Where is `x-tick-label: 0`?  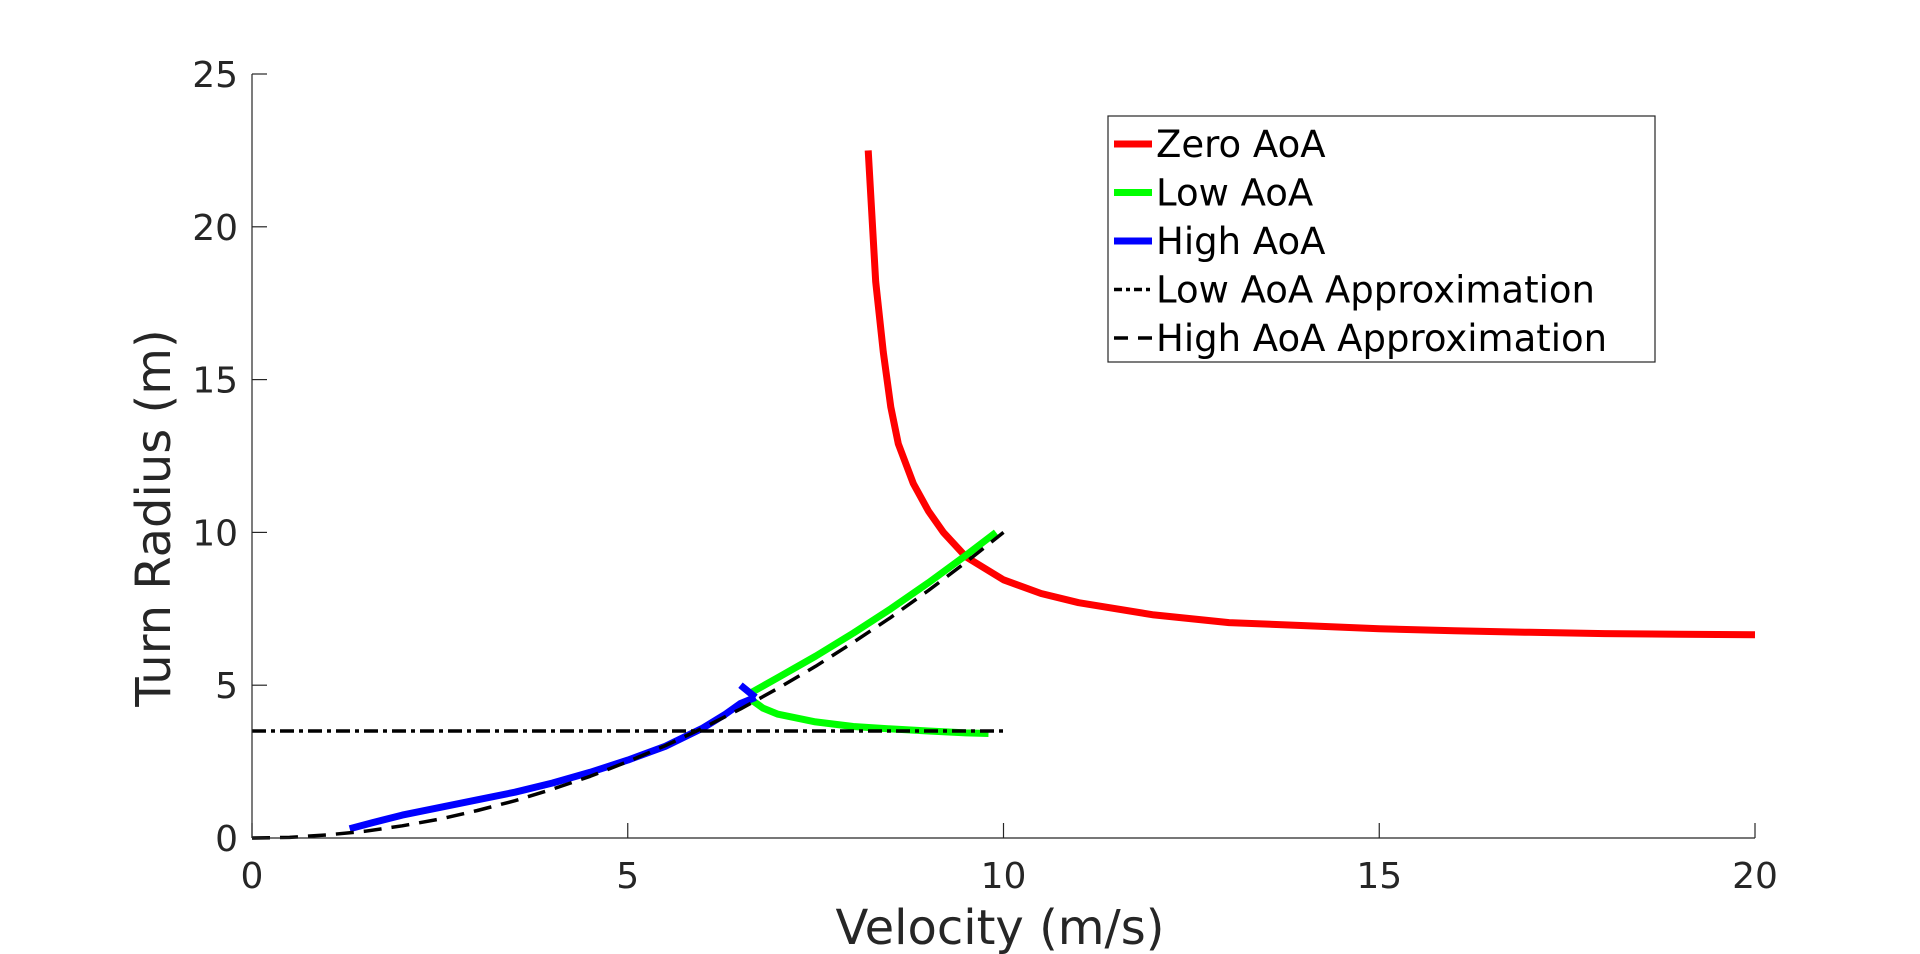 x-tick-label: 0 is located at coordinates (252, 876).